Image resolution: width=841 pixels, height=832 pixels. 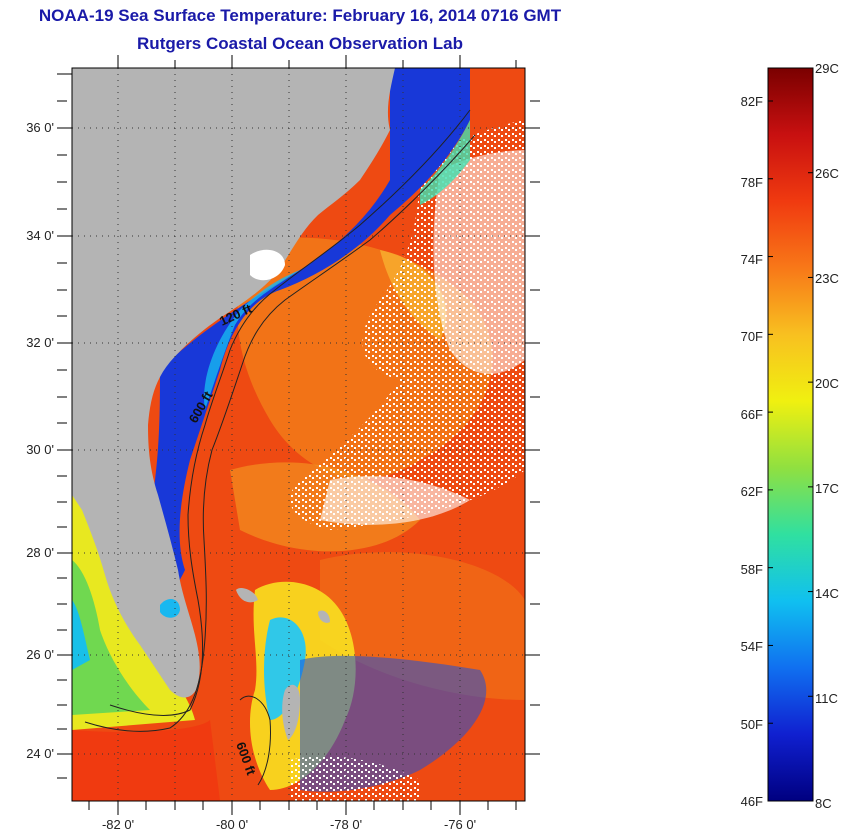 What do you see at coordinates (40, 449) in the screenshot?
I see `lat-label: 30 0'` at bounding box center [40, 449].